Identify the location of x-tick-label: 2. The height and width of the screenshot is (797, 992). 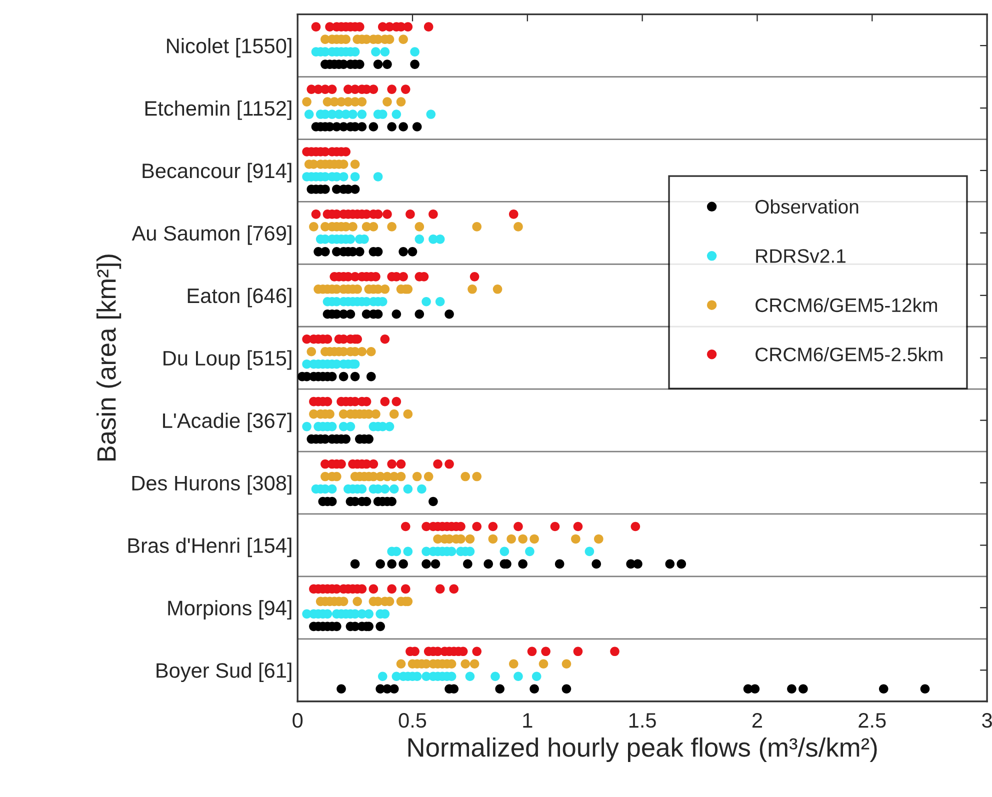
(757, 720).